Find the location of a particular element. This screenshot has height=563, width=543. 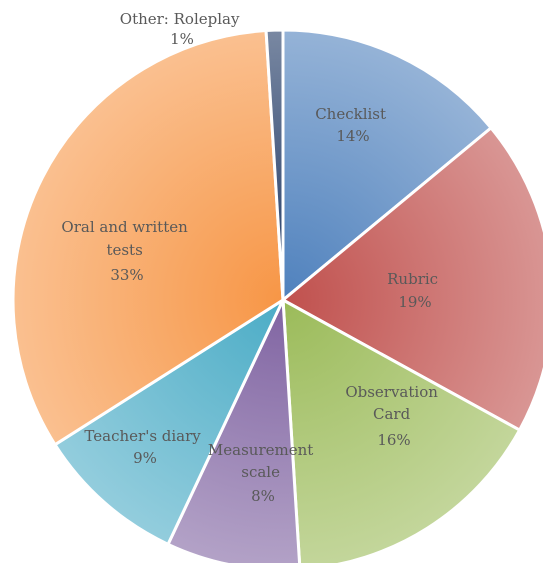

label-oral-written-tests: Oral and written tests 33% is located at coordinates (126, 251).